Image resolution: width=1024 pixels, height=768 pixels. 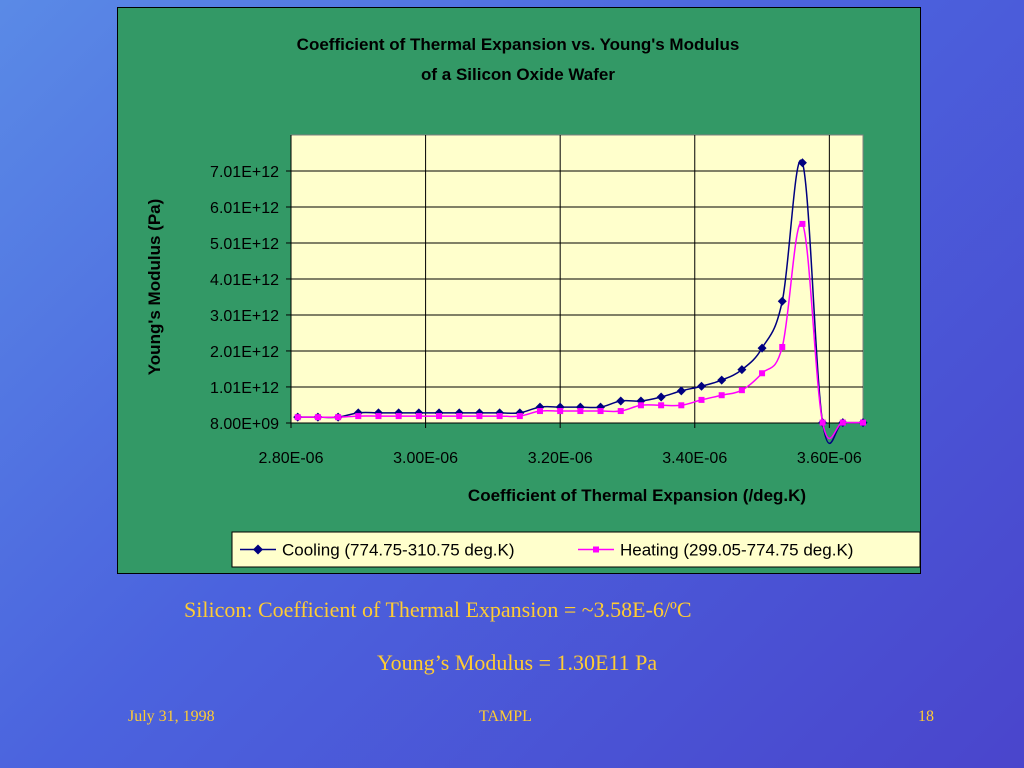 What do you see at coordinates (291, 458) in the screenshot?
I see `x-tick-label: 2.80E-06` at bounding box center [291, 458].